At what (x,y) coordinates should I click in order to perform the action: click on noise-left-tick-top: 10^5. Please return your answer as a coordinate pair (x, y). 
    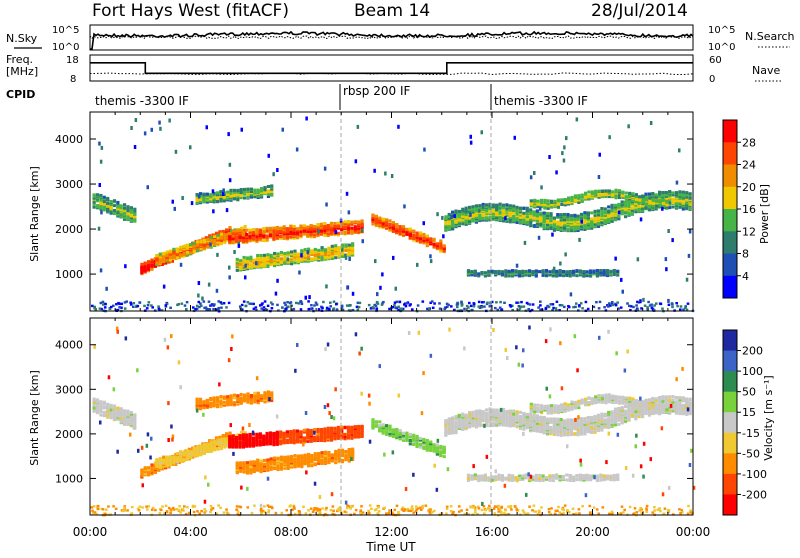
    Looking at the image, I should click on (65, 30).